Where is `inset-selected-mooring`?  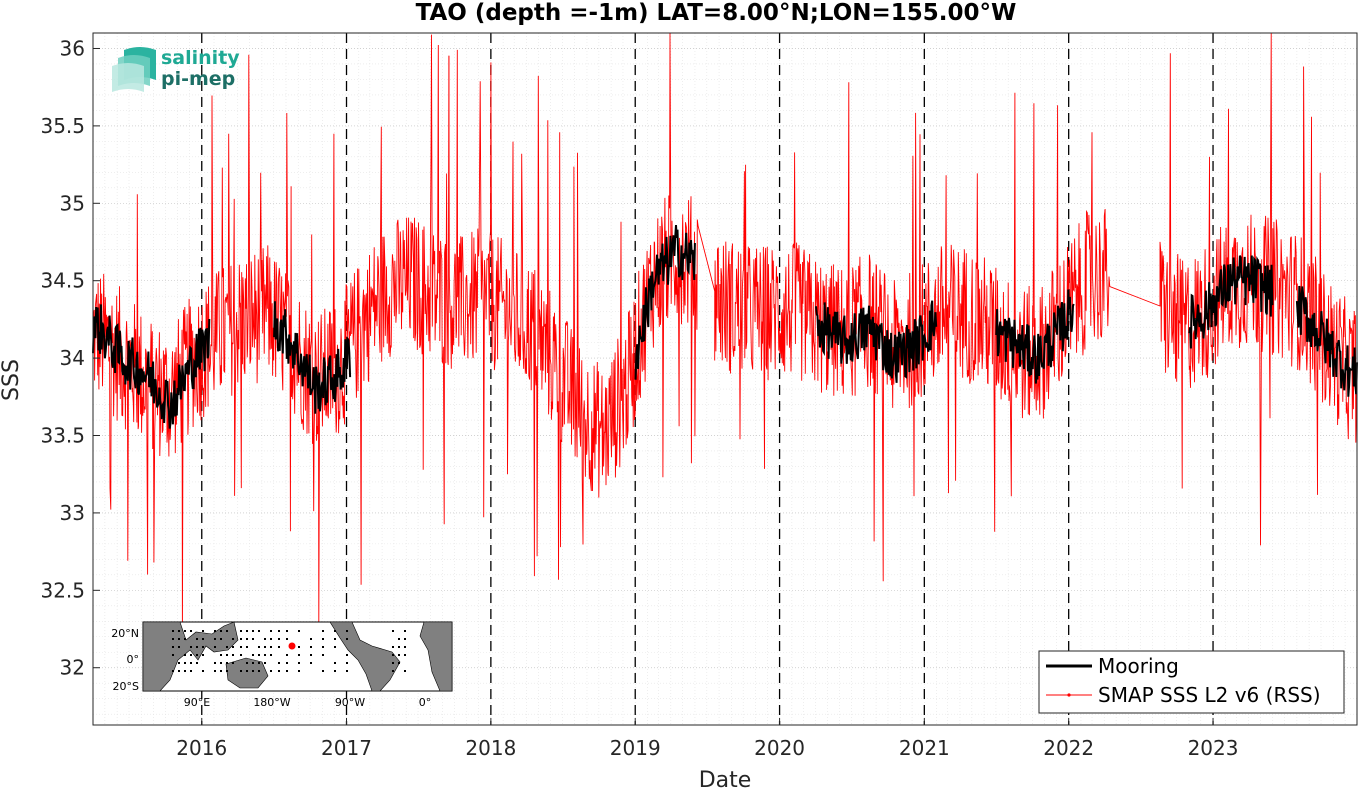
inset-selected-mooring is located at coordinates (292, 646).